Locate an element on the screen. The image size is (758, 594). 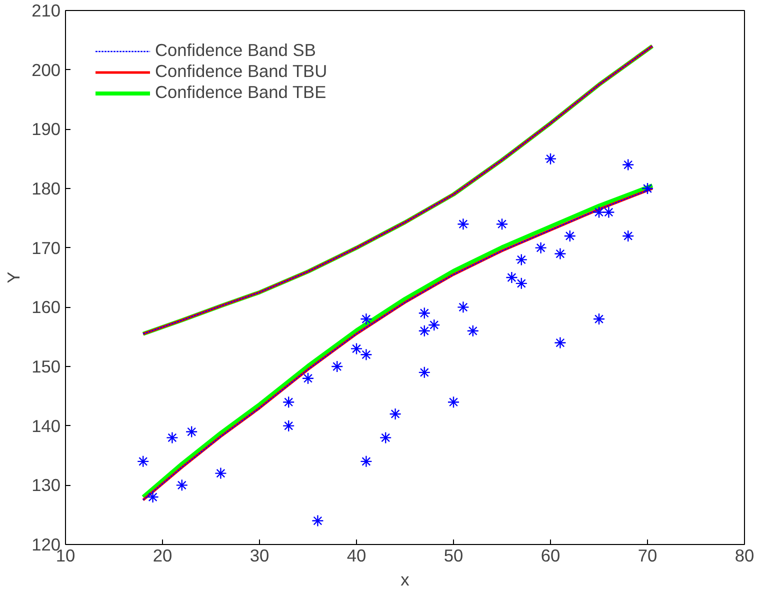
y-axis-title: Y is located at coordinates (14, 277).